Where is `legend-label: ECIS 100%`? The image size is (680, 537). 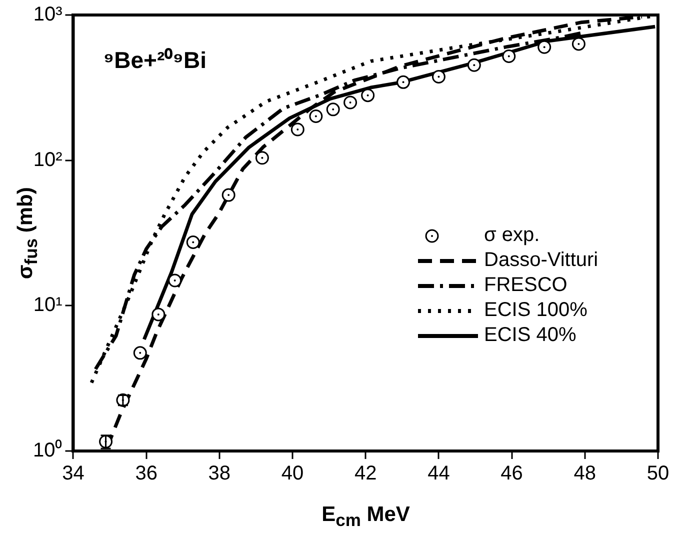 legend-label: ECIS 100% is located at coordinates (536, 310).